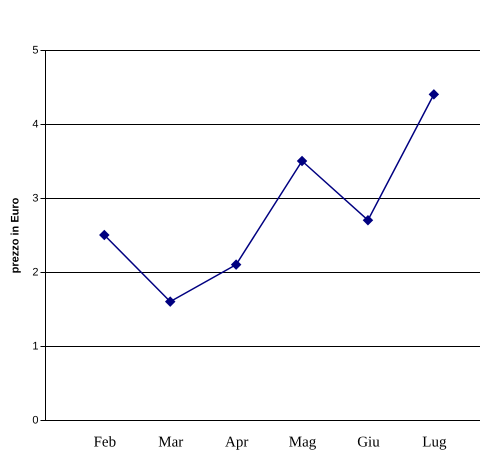 This screenshot has width=490, height=462. What do you see at coordinates (35, 272) in the screenshot?
I see `y-tick-label: 2` at bounding box center [35, 272].